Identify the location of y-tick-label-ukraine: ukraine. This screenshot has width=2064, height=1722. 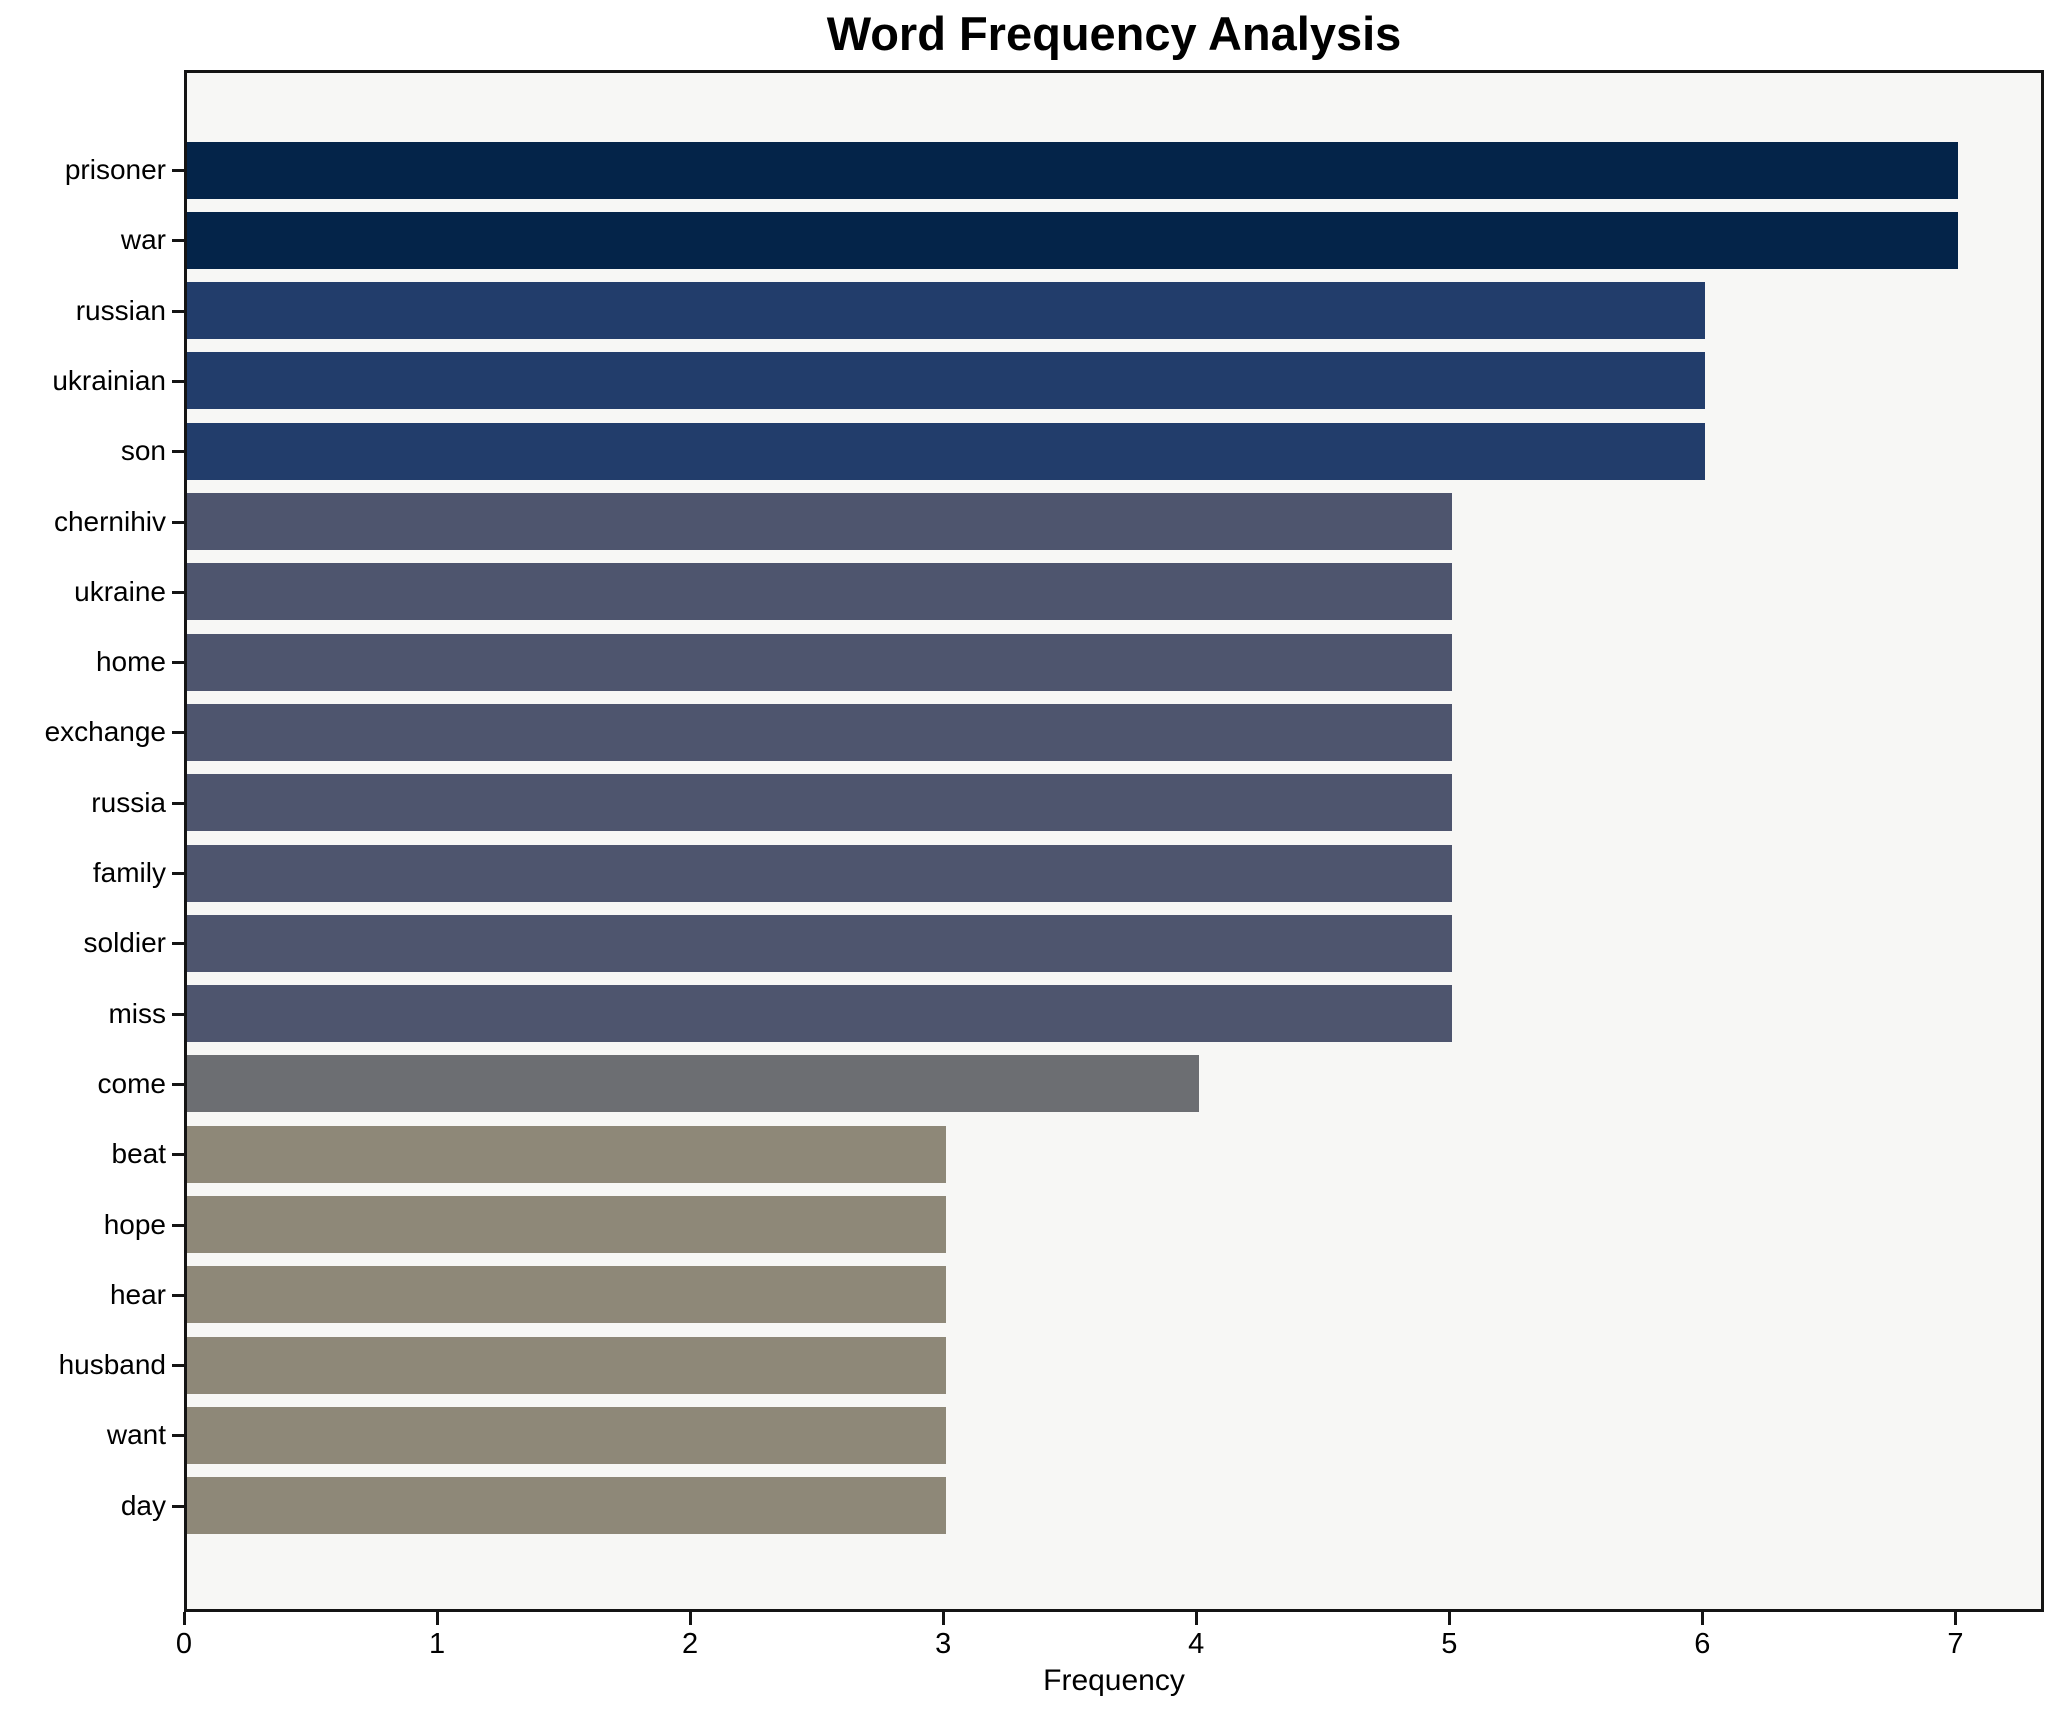
(120, 591).